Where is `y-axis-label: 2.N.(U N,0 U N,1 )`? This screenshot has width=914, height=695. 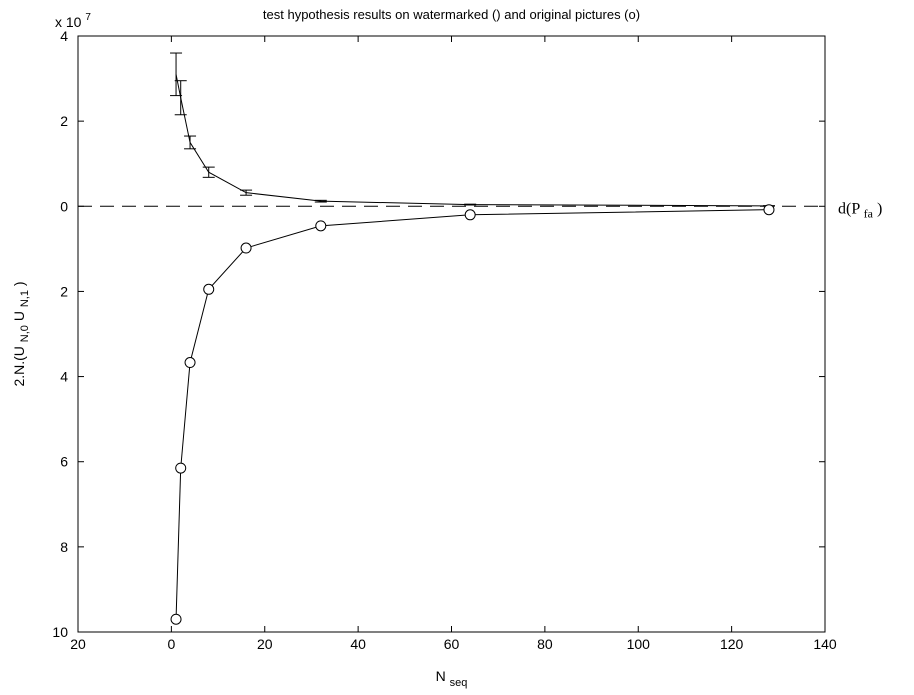 y-axis-label: 2.N.(U N,0 U N,1 ) is located at coordinates (21, 333).